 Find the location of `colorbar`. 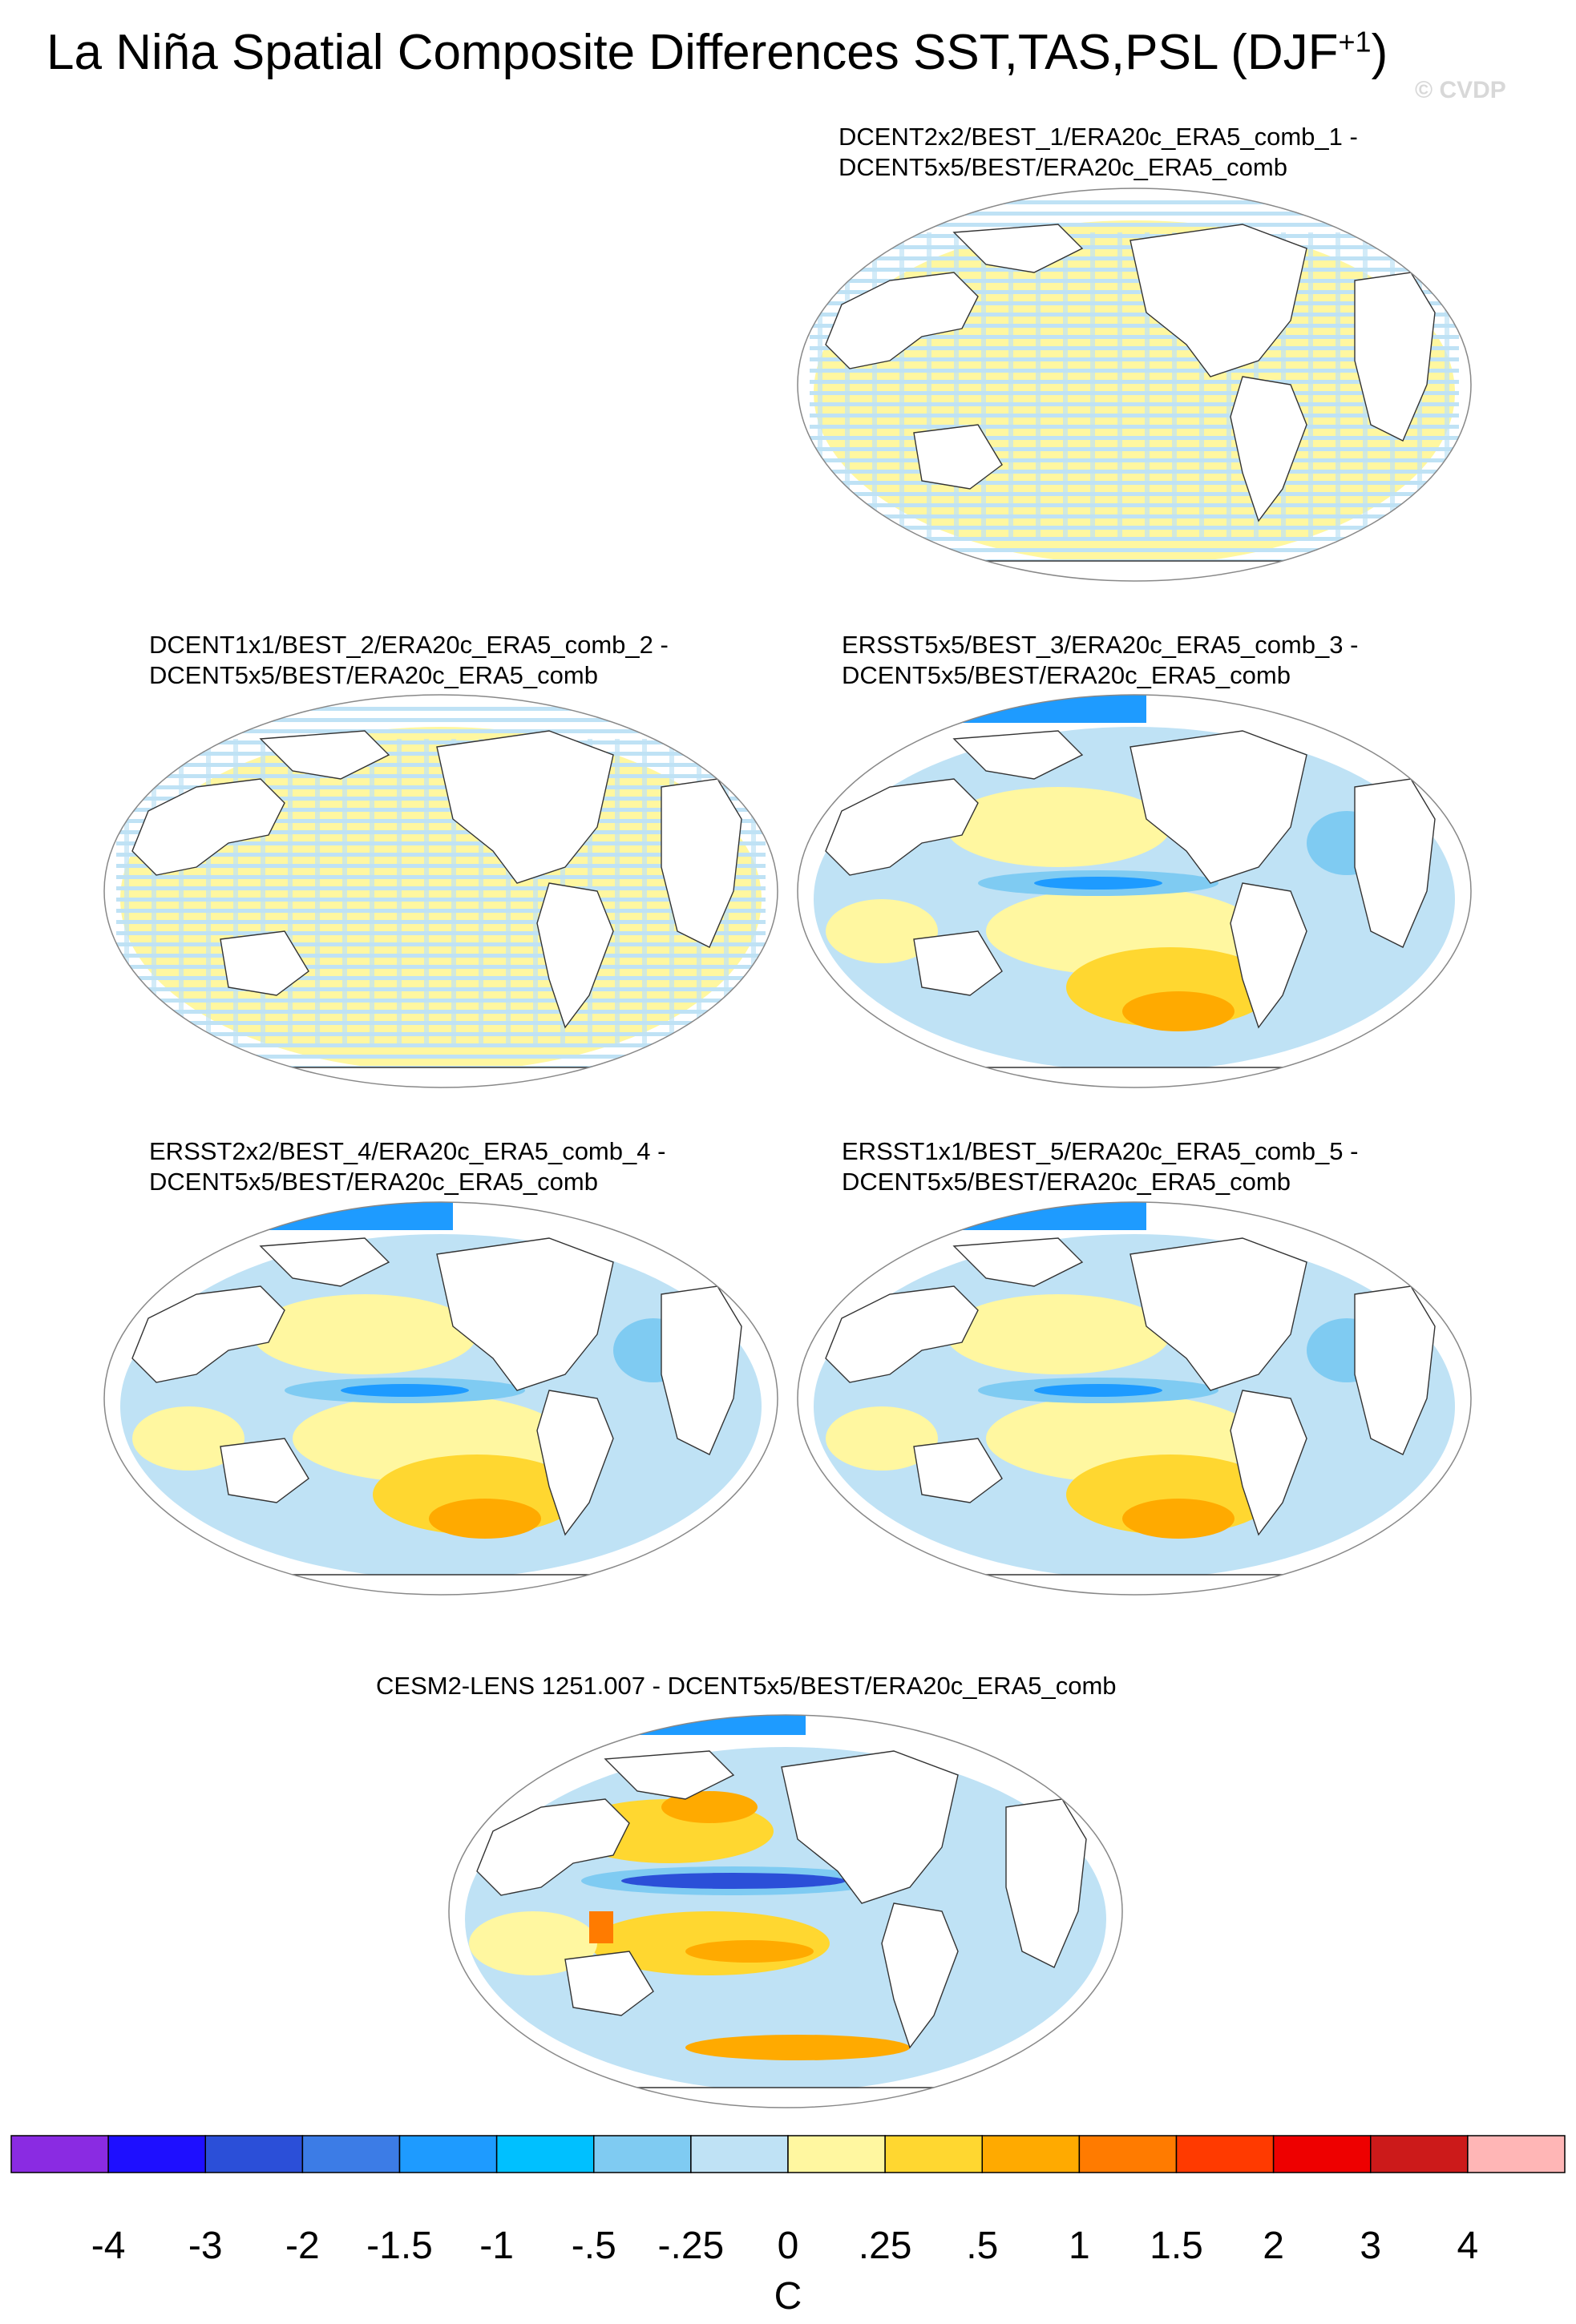

colorbar is located at coordinates (788, 2154).